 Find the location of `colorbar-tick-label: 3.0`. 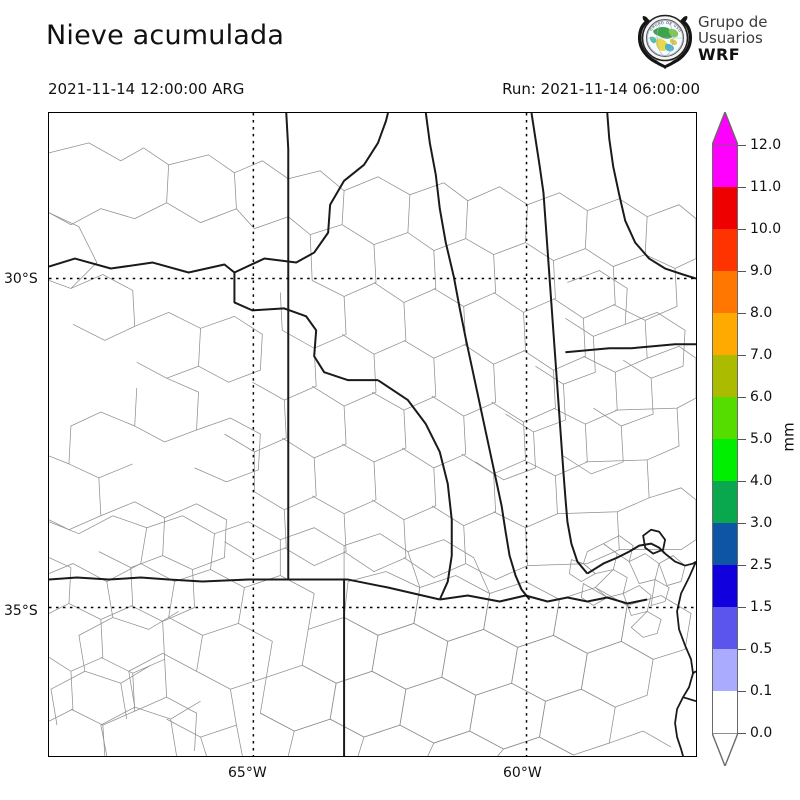

colorbar-tick-label: 3.0 is located at coordinates (761, 523).